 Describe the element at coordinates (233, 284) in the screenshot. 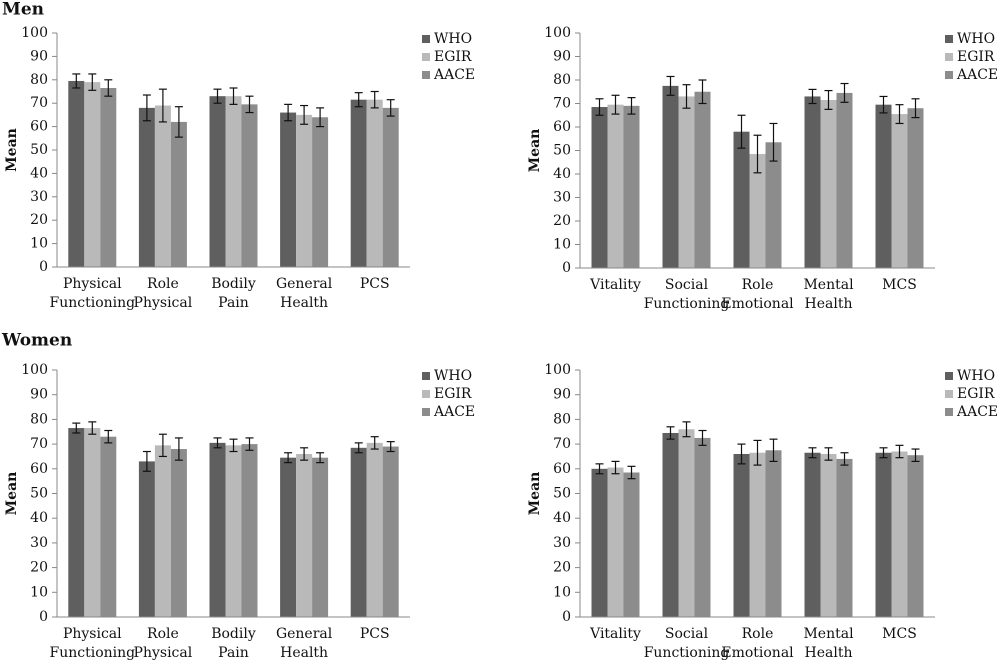

I see `x-tick-label: Bodily` at that location.